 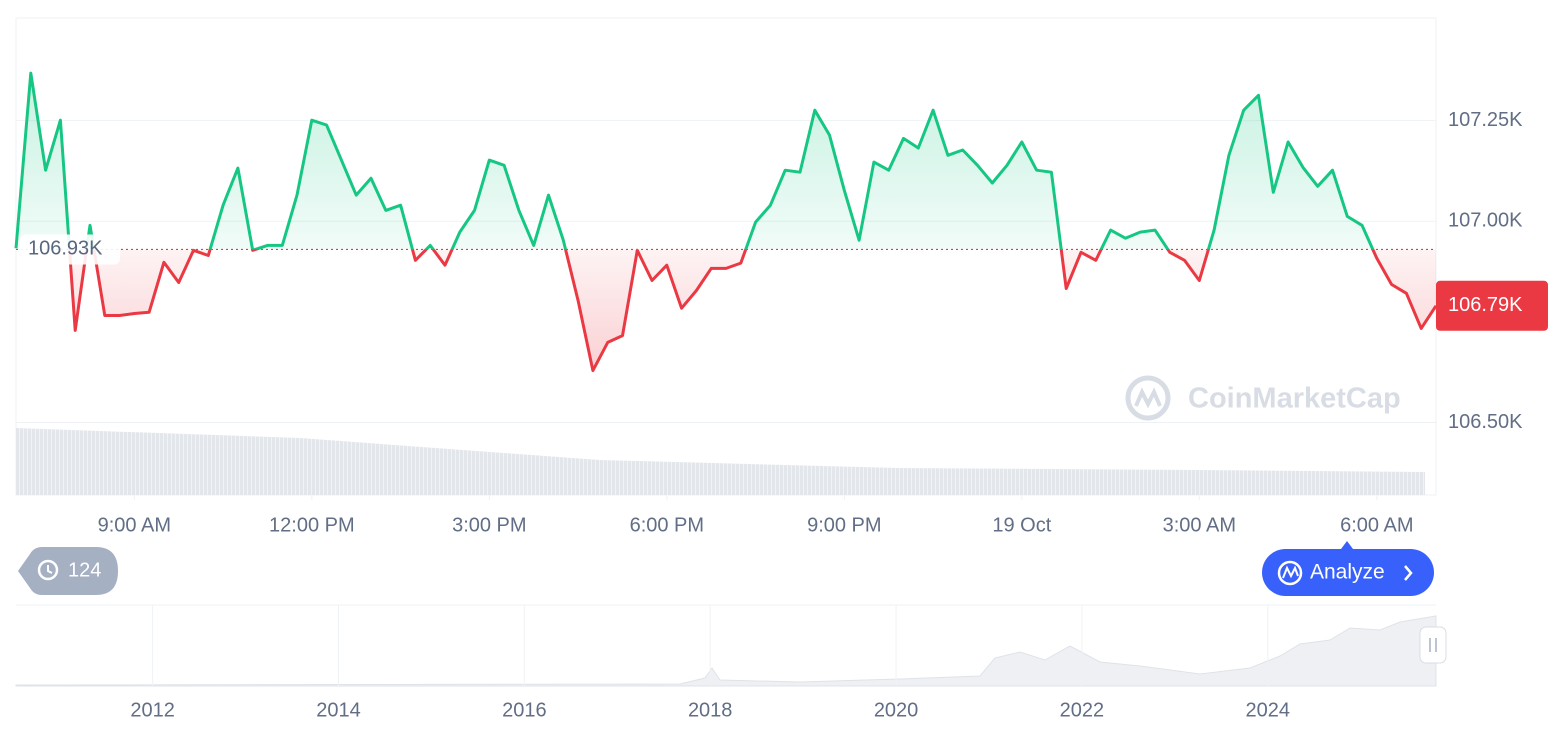 I want to click on navigator-tick-label: 2014, so click(x=338, y=710).